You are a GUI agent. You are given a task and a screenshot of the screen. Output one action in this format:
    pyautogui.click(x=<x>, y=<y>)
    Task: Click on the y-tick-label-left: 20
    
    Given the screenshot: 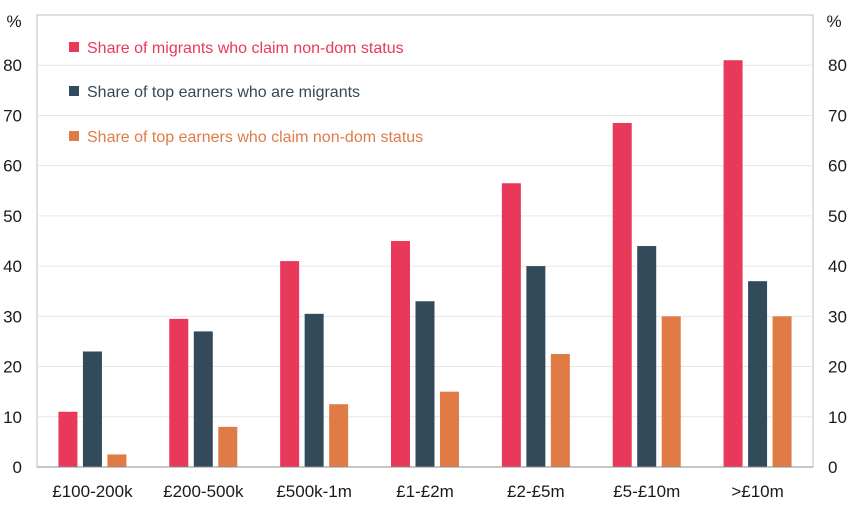 What is the action you would take?
    pyautogui.click(x=12, y=367)
    